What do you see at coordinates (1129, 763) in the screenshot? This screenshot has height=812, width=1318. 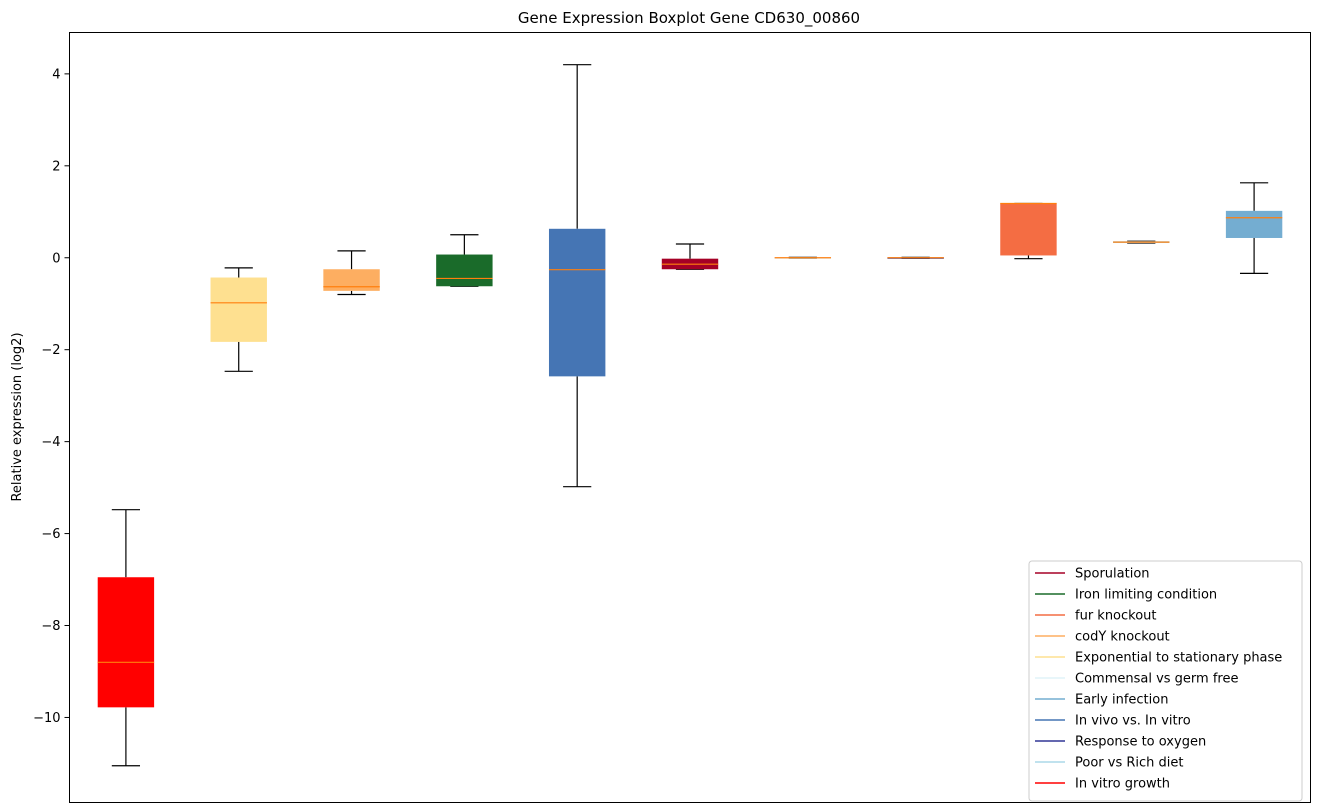 I see `legend-label: Poor vs Rich diet` at bounding box center [1129, 763].